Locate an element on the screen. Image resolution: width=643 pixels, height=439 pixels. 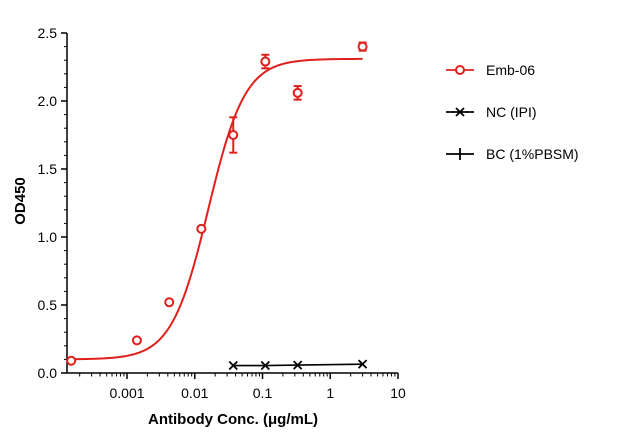
fit-line is located at coordinates (298, 365).